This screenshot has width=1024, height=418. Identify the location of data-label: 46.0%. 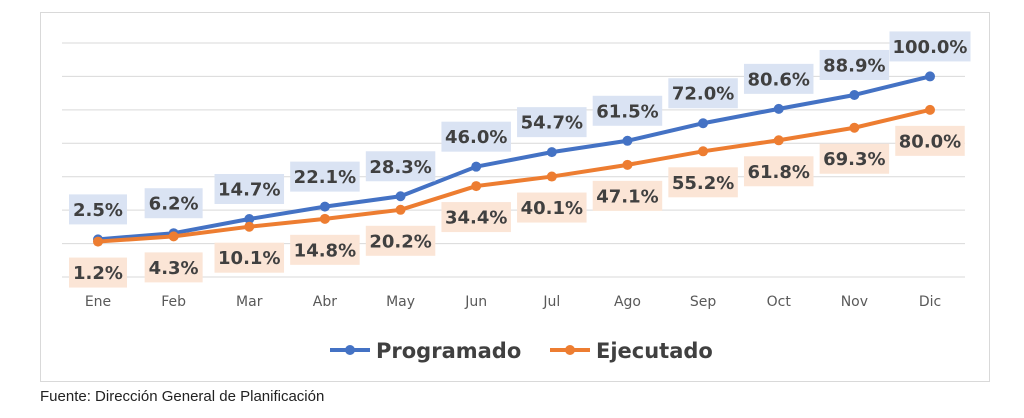
(476, 137).